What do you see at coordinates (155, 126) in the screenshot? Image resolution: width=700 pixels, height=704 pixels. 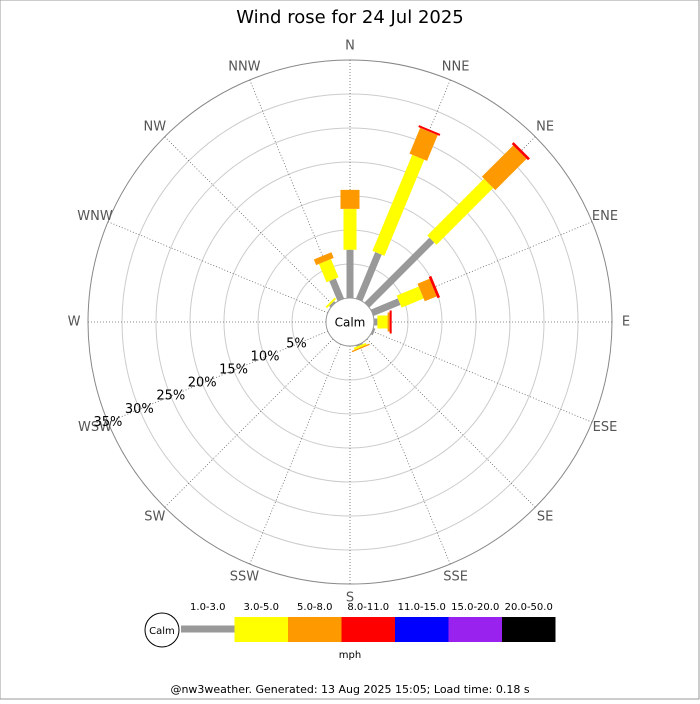 I see `direction-label: NW` at bounding box center [155, 126].